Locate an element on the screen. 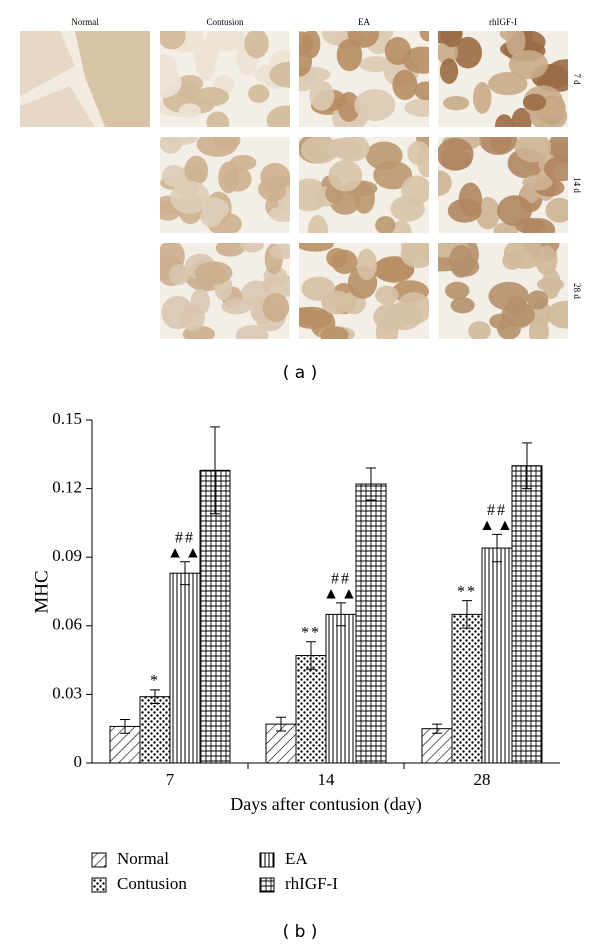 Image resolution: width=600 pixels, height=949 pixels. panel-caption: ( a ) is located at coordinates (300, 373).